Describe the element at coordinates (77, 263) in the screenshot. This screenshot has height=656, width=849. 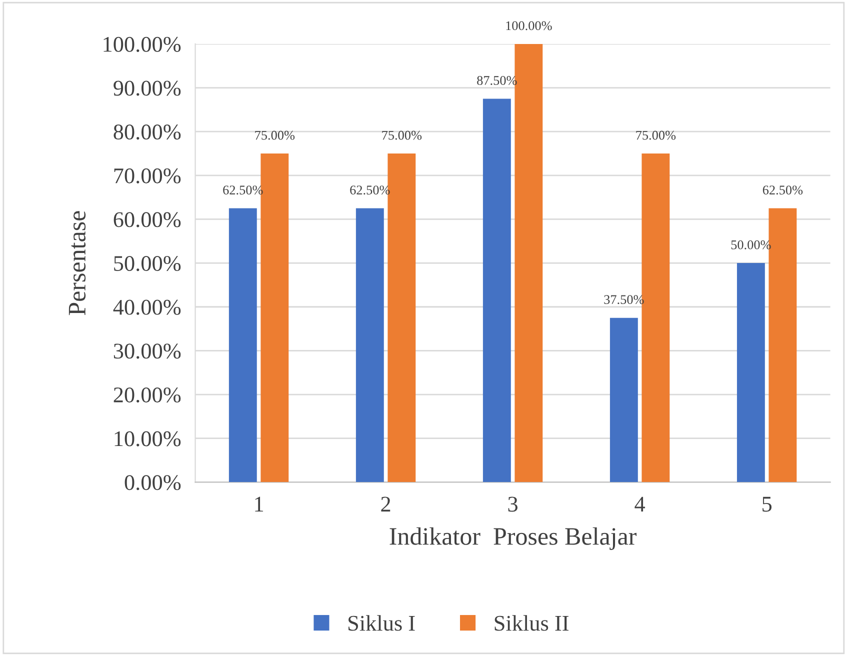
I see `y-axis-title: Persentase` at that location.